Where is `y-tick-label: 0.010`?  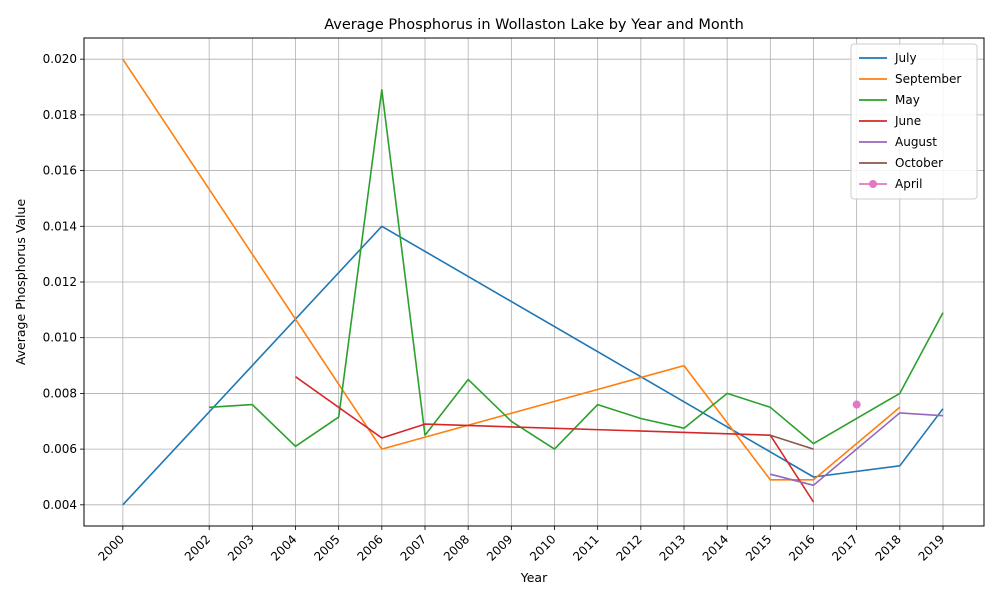
y-tick-label: 0.010 is located at coordinates (60, 338).